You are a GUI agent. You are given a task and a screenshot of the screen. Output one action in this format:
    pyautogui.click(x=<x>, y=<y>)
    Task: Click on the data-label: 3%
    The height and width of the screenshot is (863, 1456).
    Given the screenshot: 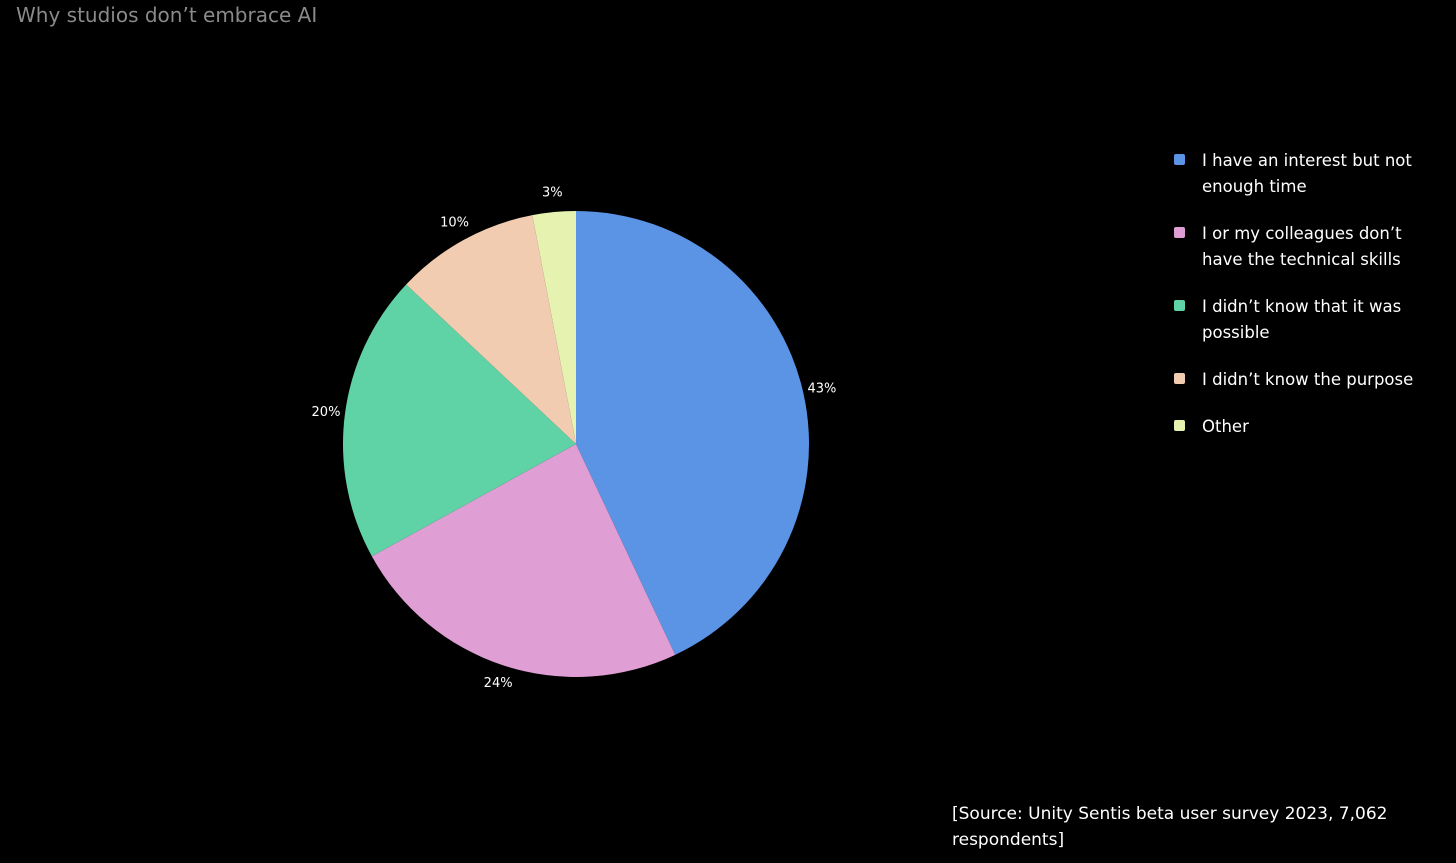 What is the action you would take?
    pyautogui.click(x=552, y=193)
    